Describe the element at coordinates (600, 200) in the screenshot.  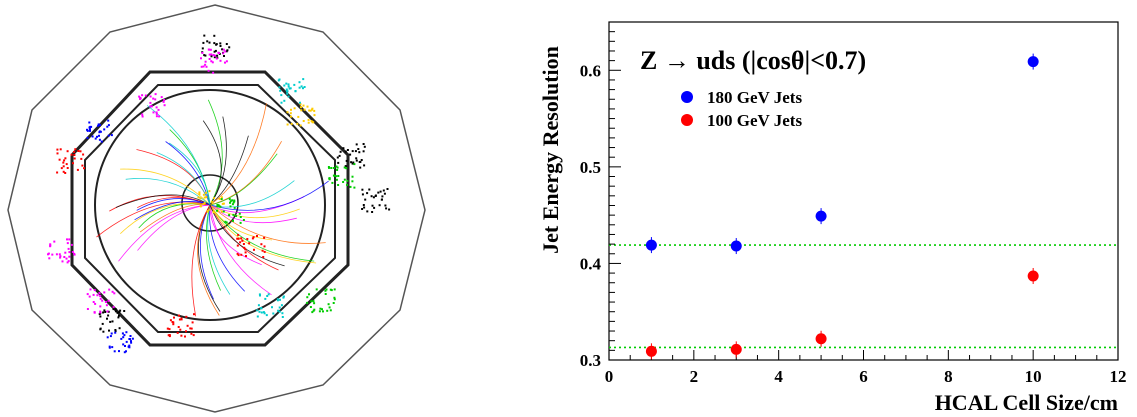
I see `y-axis-ticks: 0.3 0.4 0.5 0.6` at that location.